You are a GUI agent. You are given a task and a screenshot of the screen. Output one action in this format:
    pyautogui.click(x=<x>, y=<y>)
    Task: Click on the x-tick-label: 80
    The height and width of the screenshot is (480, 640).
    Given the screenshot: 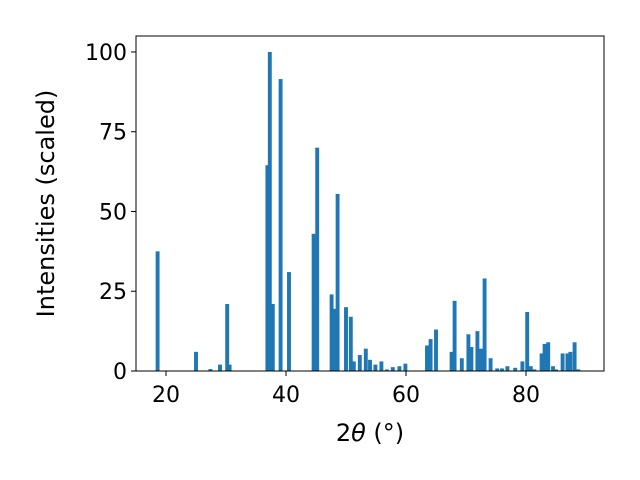 What is the action you would take?
    pyautogui.click(x=526, y=395)
    